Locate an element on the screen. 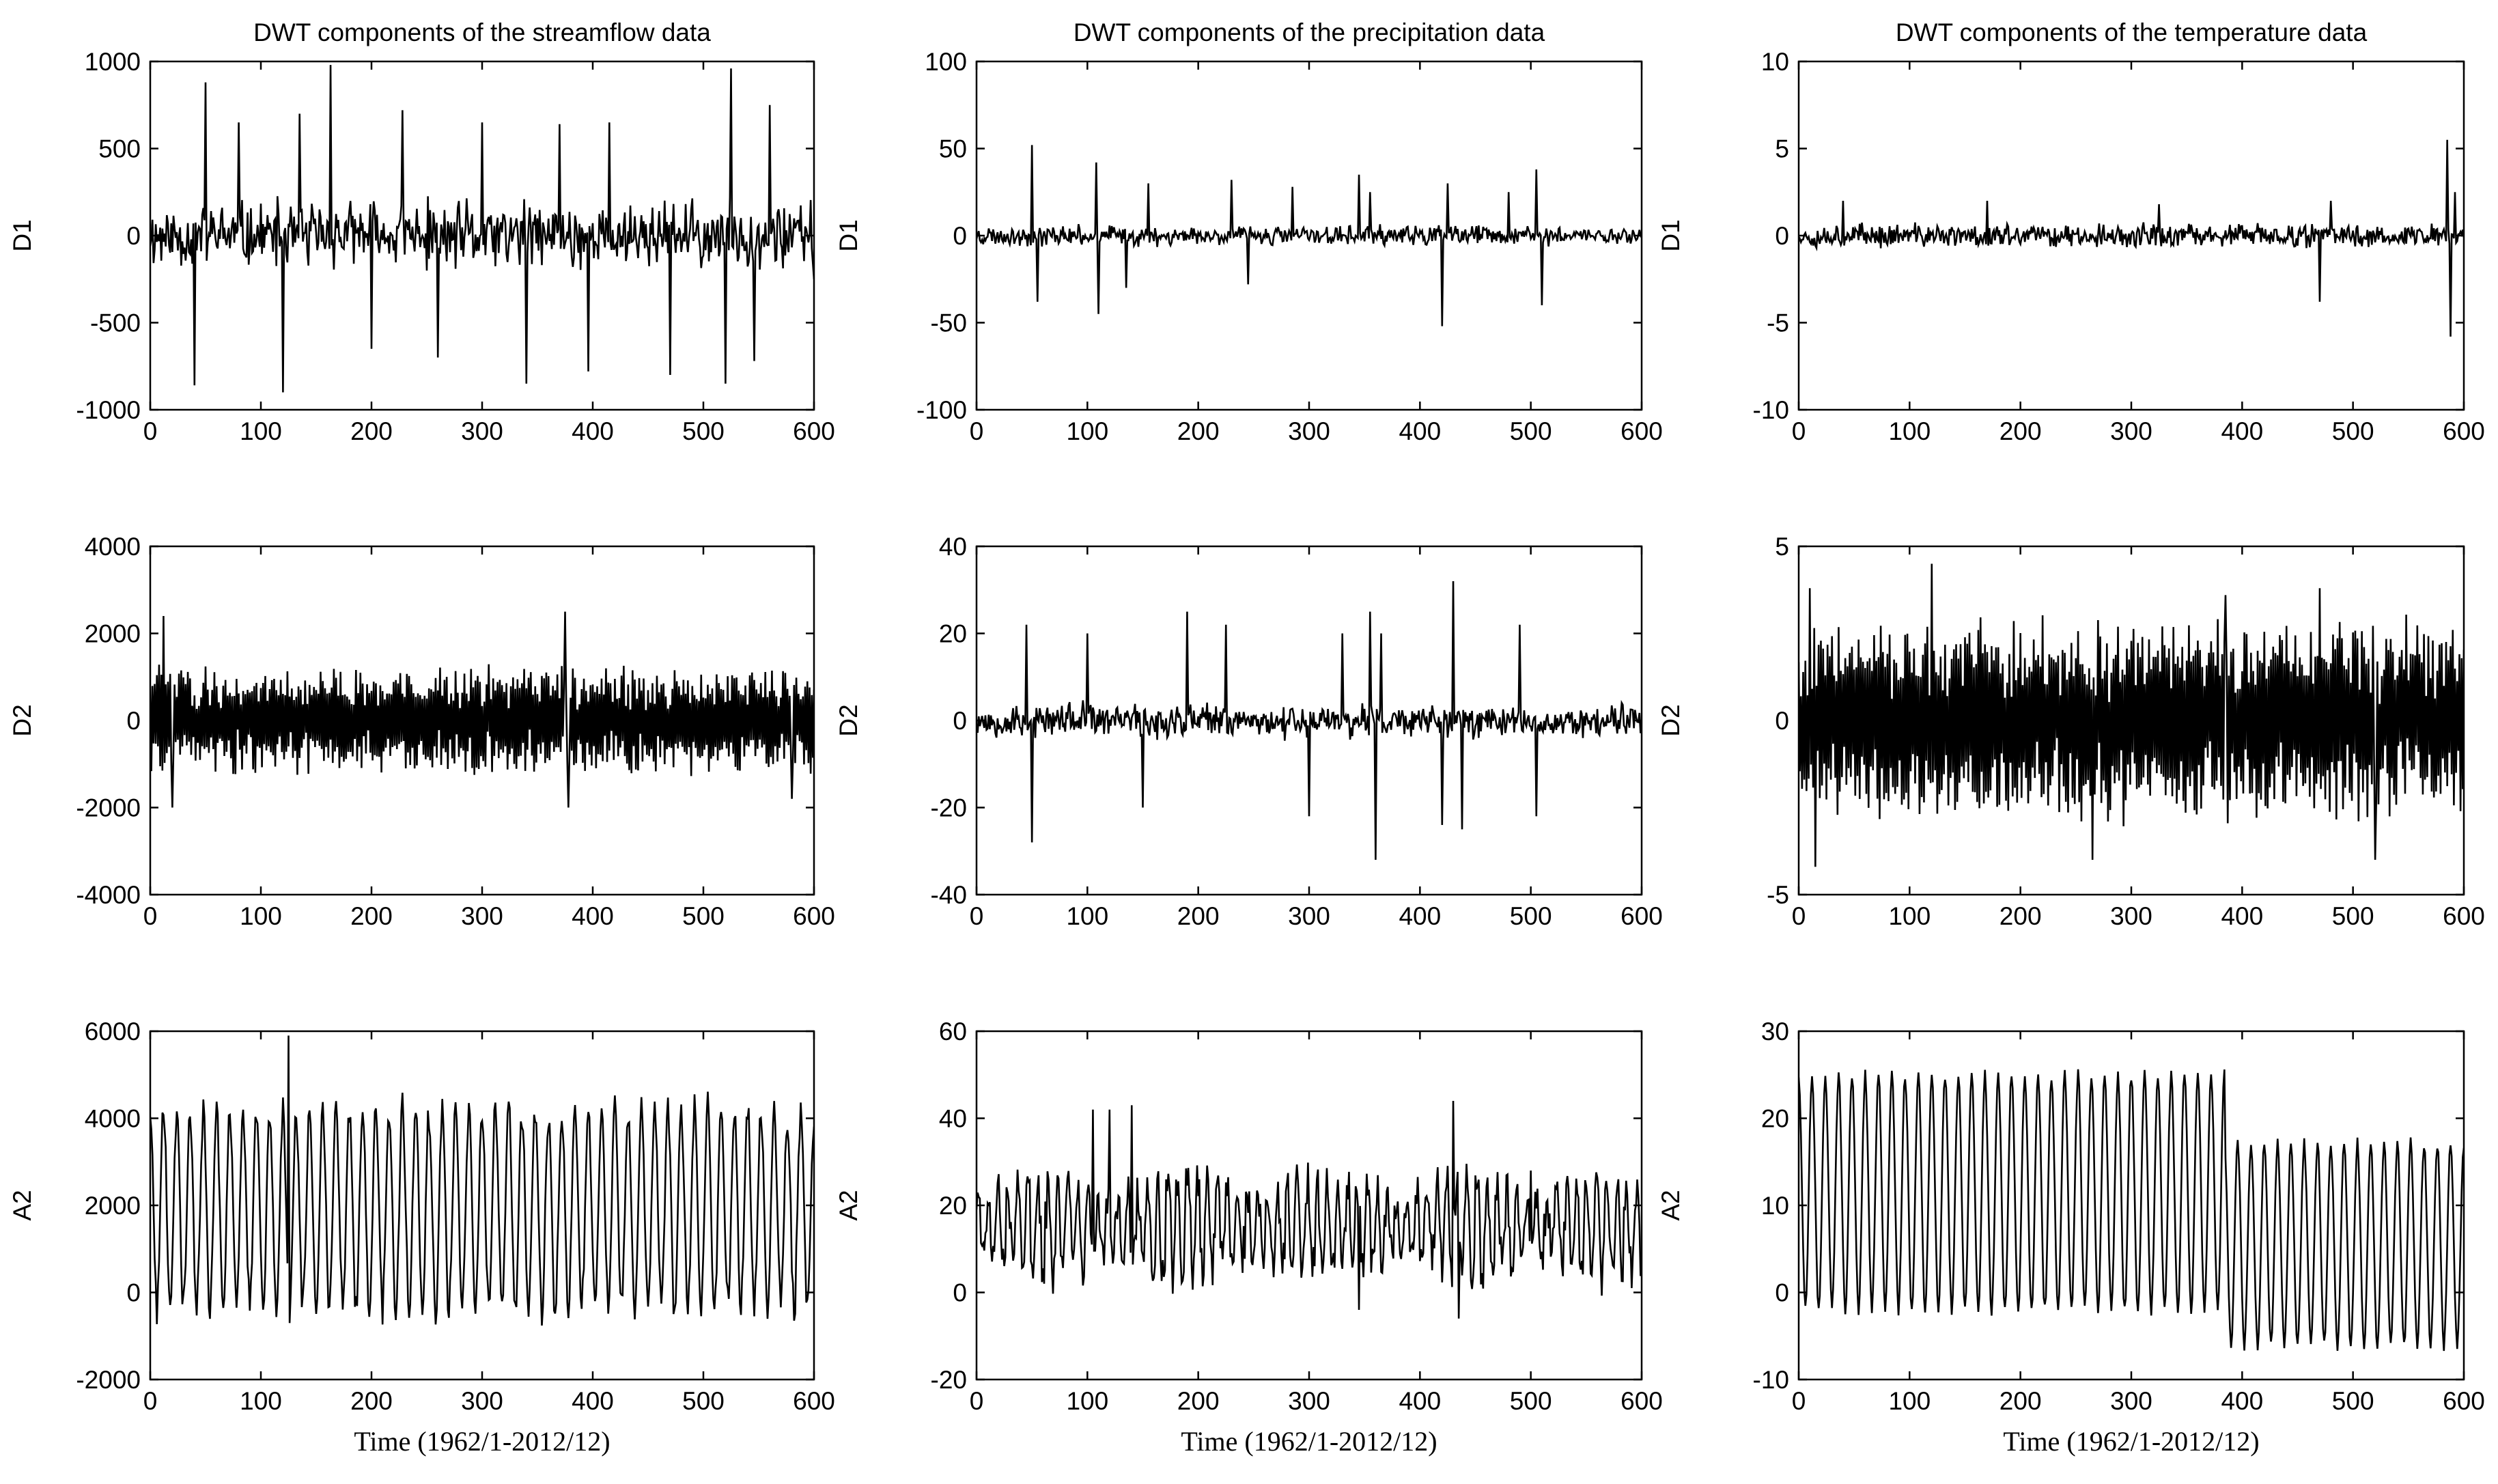 Image resolution: width=2498 pixels, height=1484 pixels. y-tick-label: 10 is located at coordinates (1775, 62).